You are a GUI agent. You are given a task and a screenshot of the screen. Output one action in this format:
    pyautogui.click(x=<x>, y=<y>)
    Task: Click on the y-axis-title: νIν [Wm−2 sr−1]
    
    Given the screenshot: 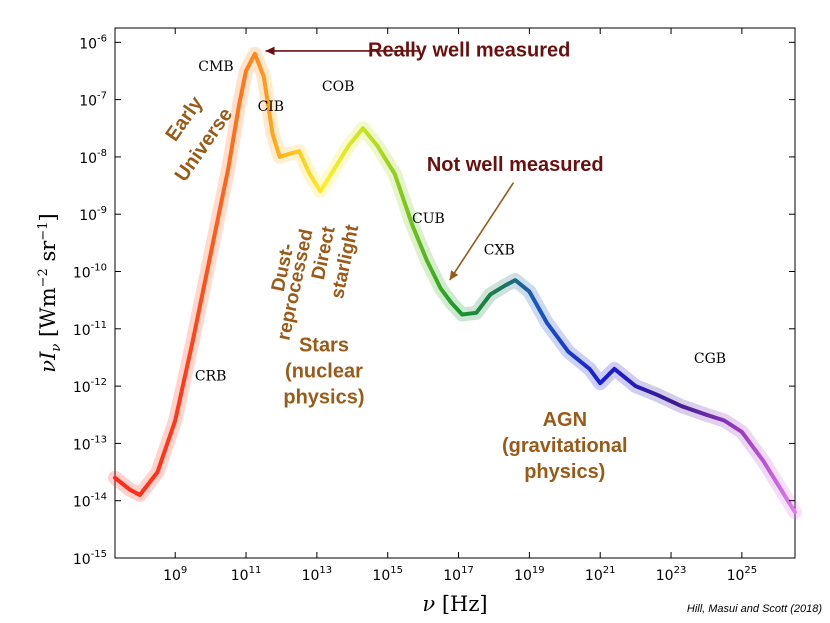 What is the action you would take?
    pyautogui.click(x=50, y=292)
    